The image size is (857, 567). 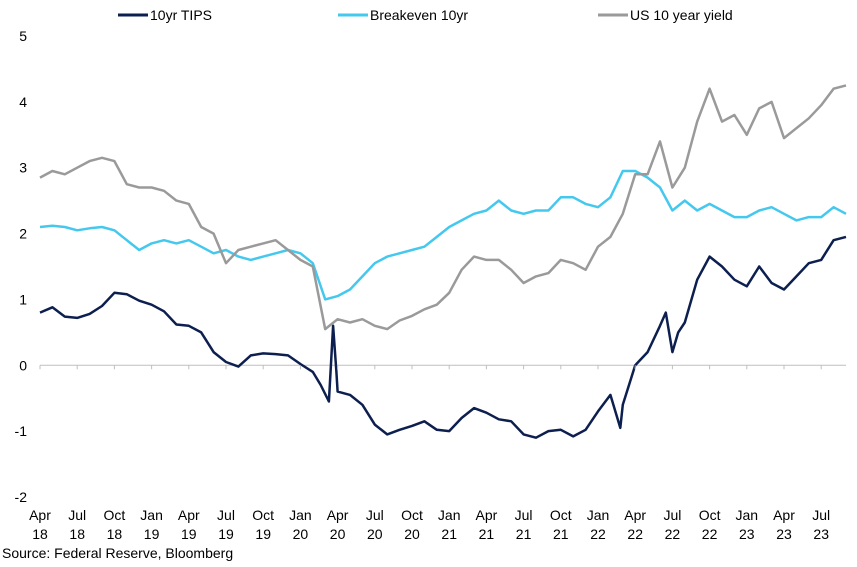 I want to click on x-tick-label: Oct 22, so click(x=710, y=524).